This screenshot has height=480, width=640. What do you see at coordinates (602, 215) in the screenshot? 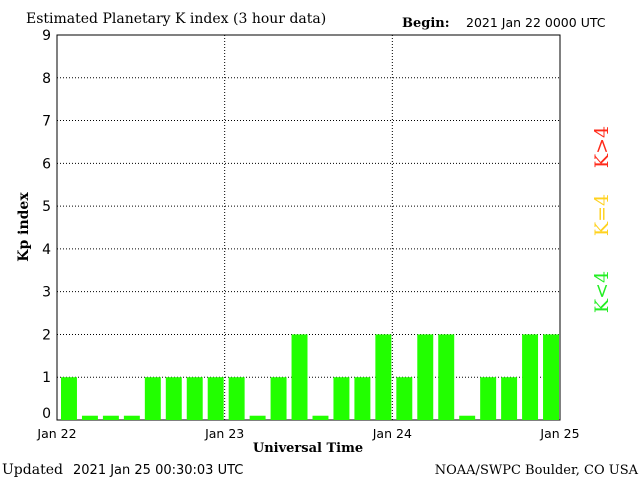
I see `legend-k-equal-4: K=4` at bounding box center [602, 215].